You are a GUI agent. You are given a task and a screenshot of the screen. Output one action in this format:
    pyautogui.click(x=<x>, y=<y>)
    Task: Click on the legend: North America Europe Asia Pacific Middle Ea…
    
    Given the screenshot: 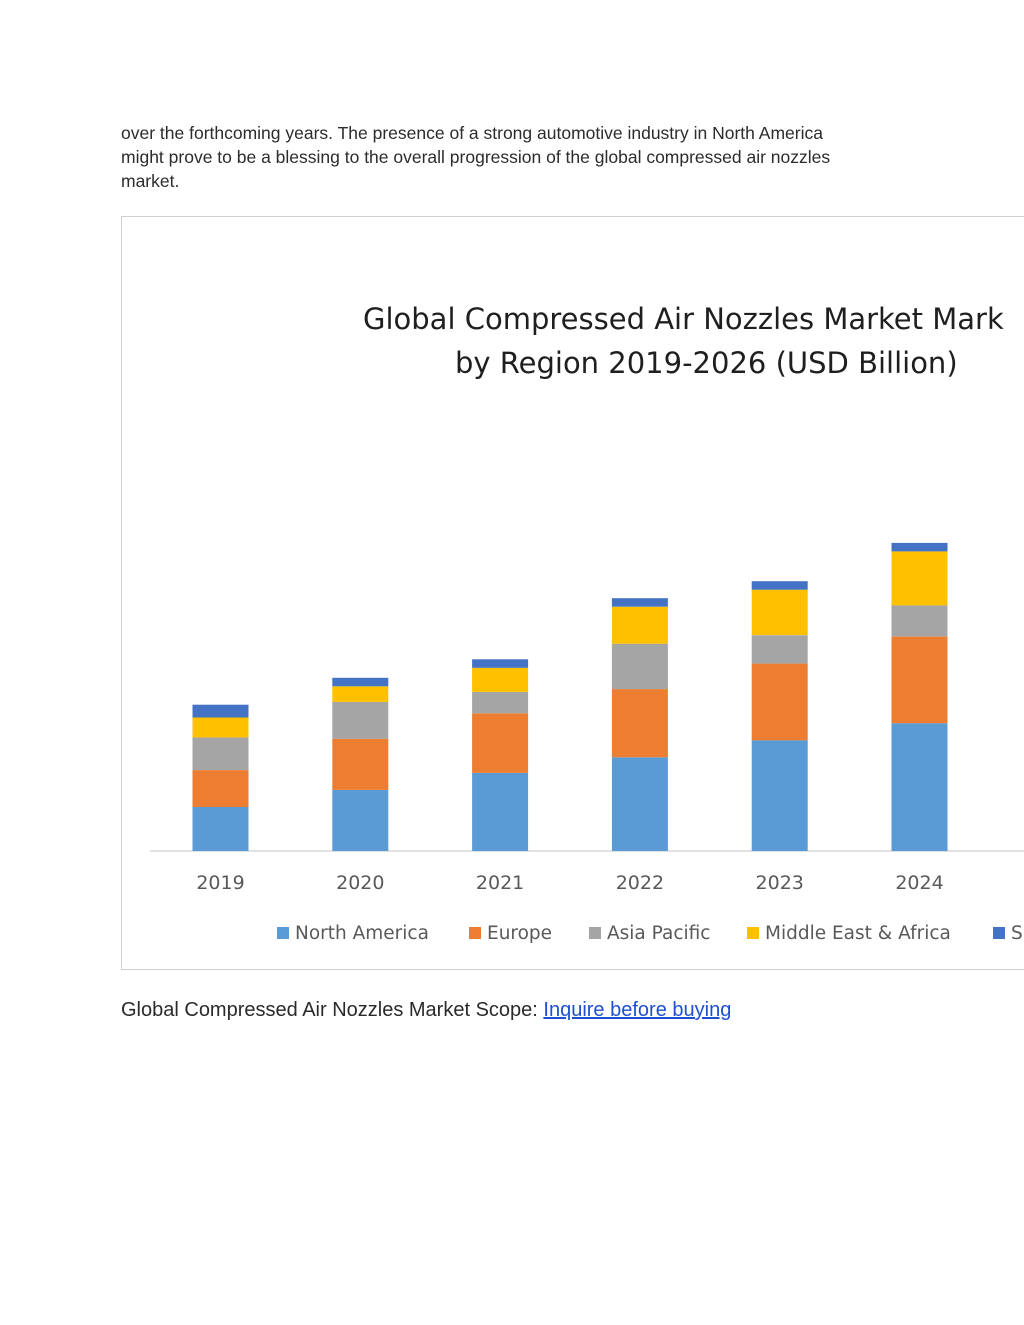 What is the action you would take?
    pyautogui.click(x=650, y=933)
    